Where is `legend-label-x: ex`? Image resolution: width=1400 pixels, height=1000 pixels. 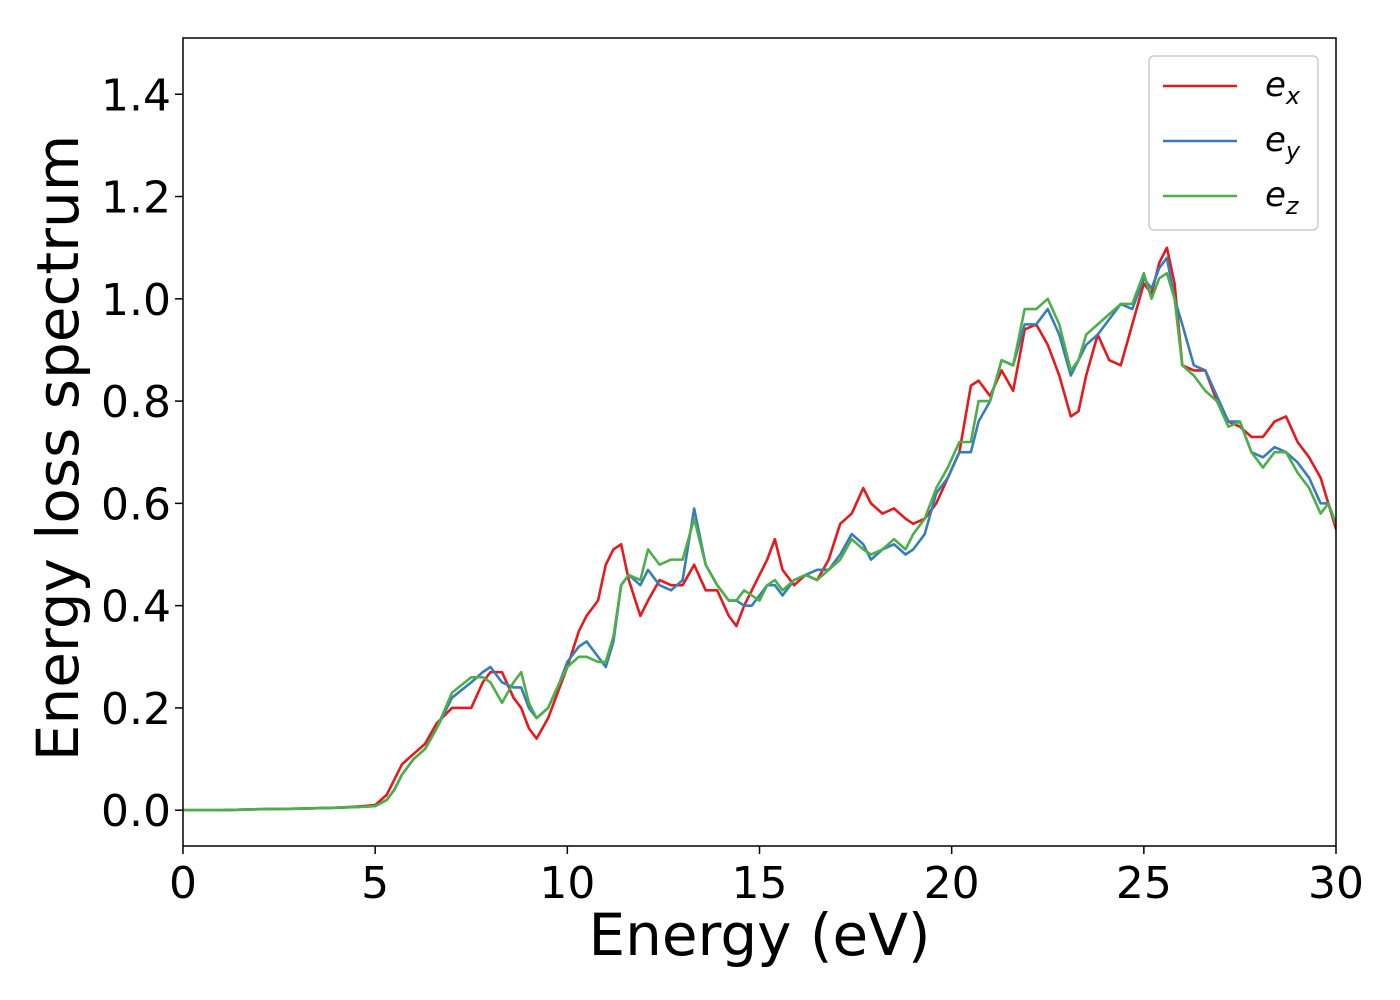 legend-label-x: ex is located at coordinates (1283, 87).